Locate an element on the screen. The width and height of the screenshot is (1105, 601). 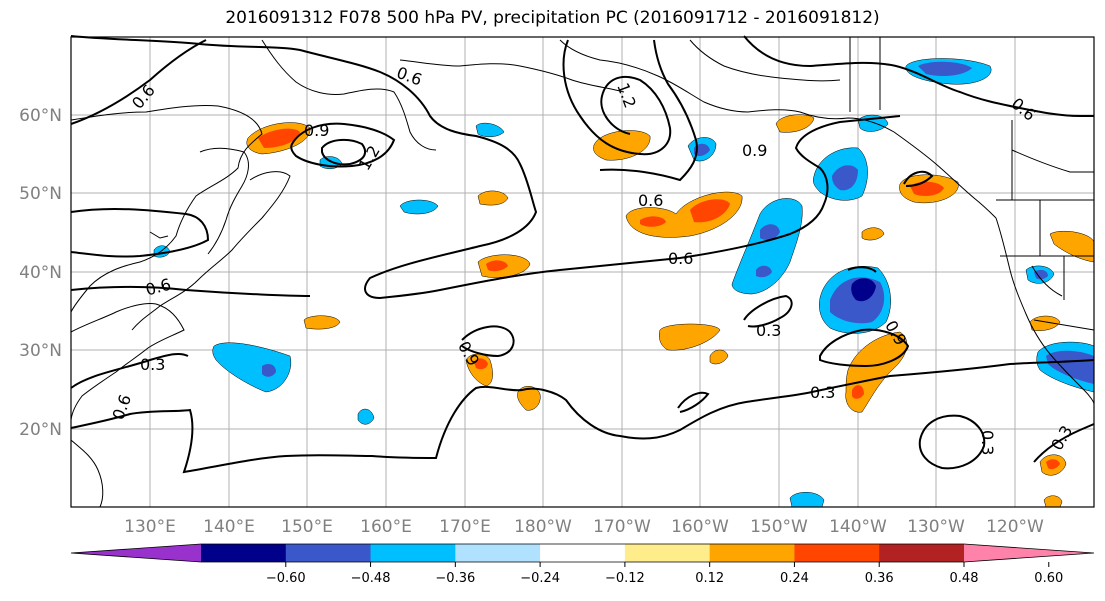
lat-label: 30°N is located at coordinates (40, 351).